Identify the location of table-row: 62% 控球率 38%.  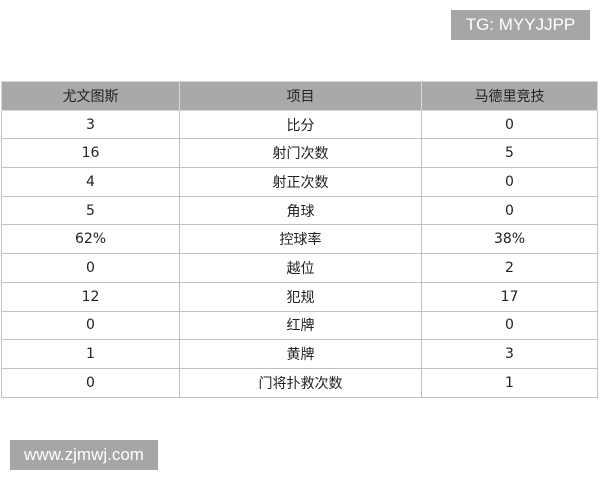
(299, 239).